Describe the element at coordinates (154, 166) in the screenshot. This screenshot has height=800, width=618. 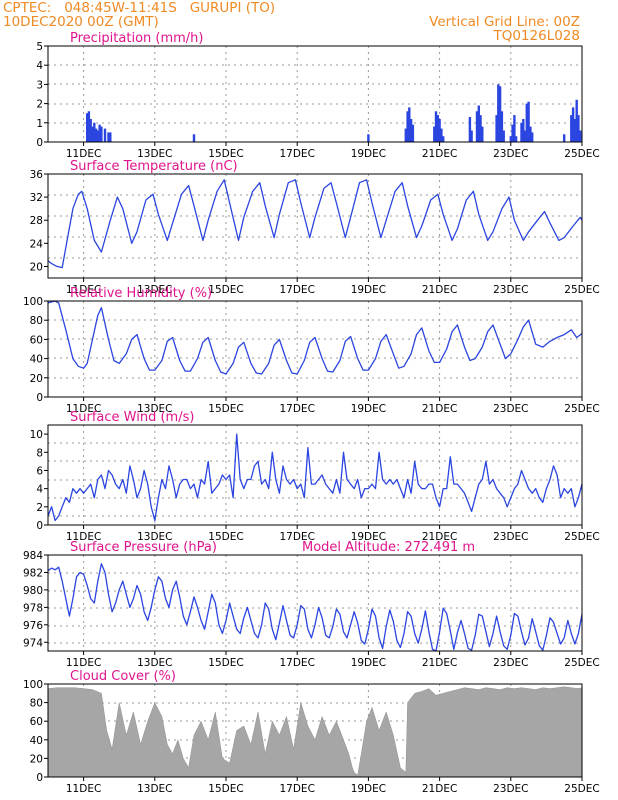
I see `panel-title: Surface Temperature (nC)` at that location.